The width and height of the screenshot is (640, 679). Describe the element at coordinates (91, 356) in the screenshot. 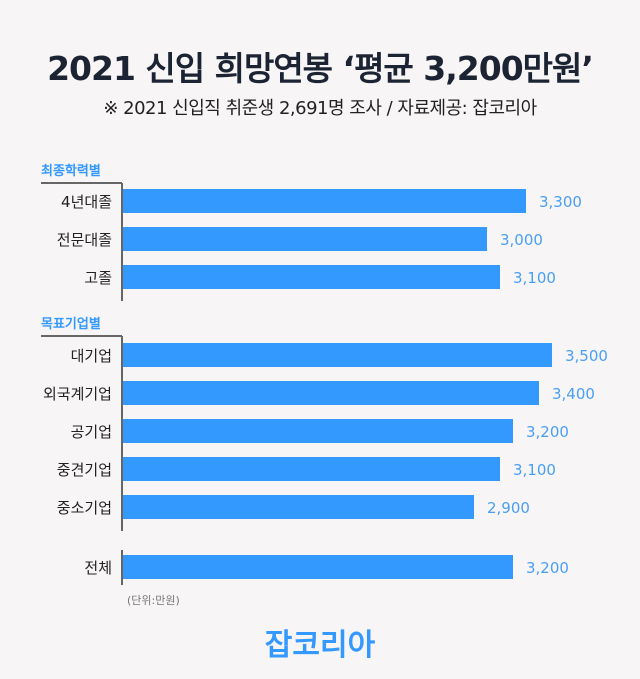

I see `category-label: 대기업` at that location.